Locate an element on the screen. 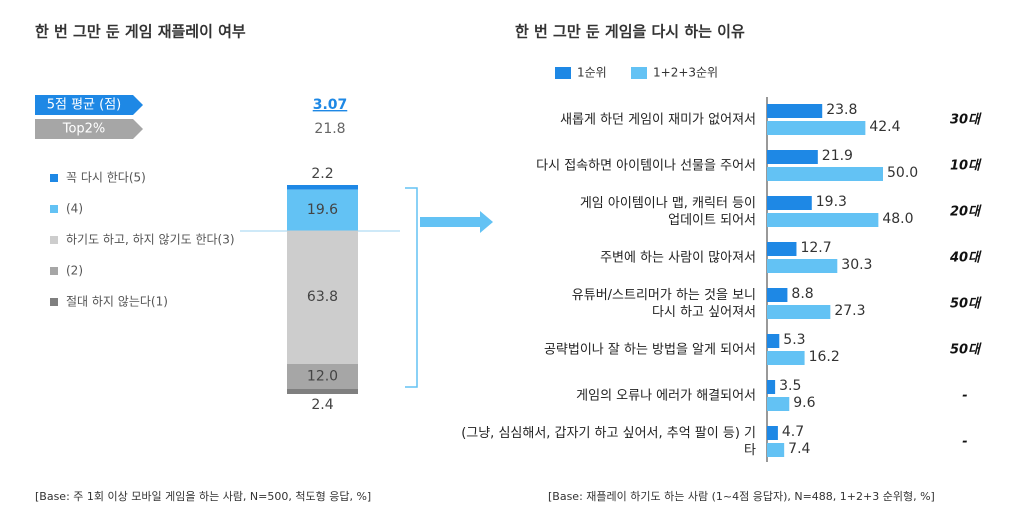  legend-label: (2) is located at coordinates (74, 271).